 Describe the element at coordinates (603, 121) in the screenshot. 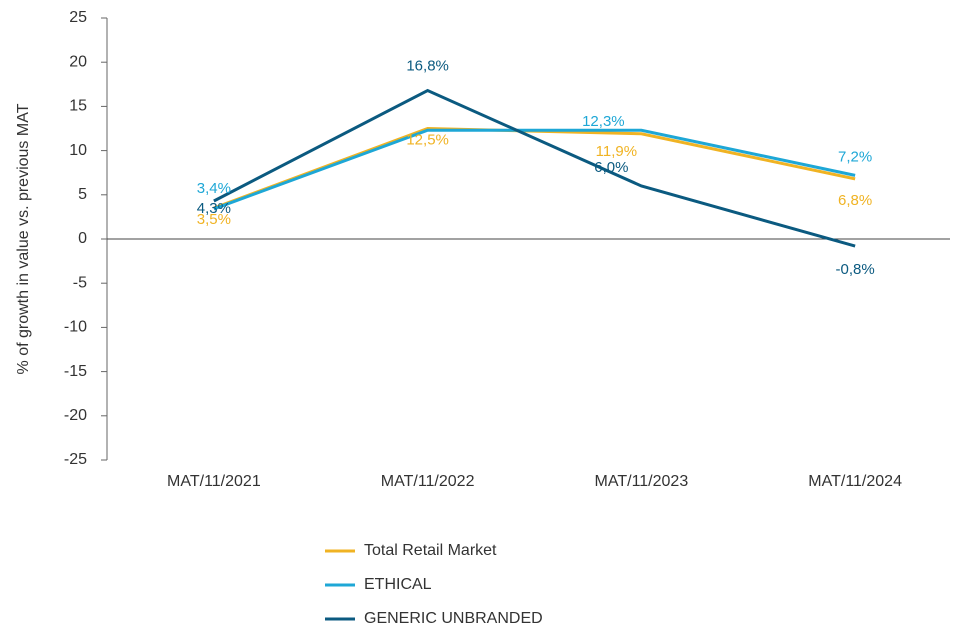

I see `data-label: 12,3%` at that location.